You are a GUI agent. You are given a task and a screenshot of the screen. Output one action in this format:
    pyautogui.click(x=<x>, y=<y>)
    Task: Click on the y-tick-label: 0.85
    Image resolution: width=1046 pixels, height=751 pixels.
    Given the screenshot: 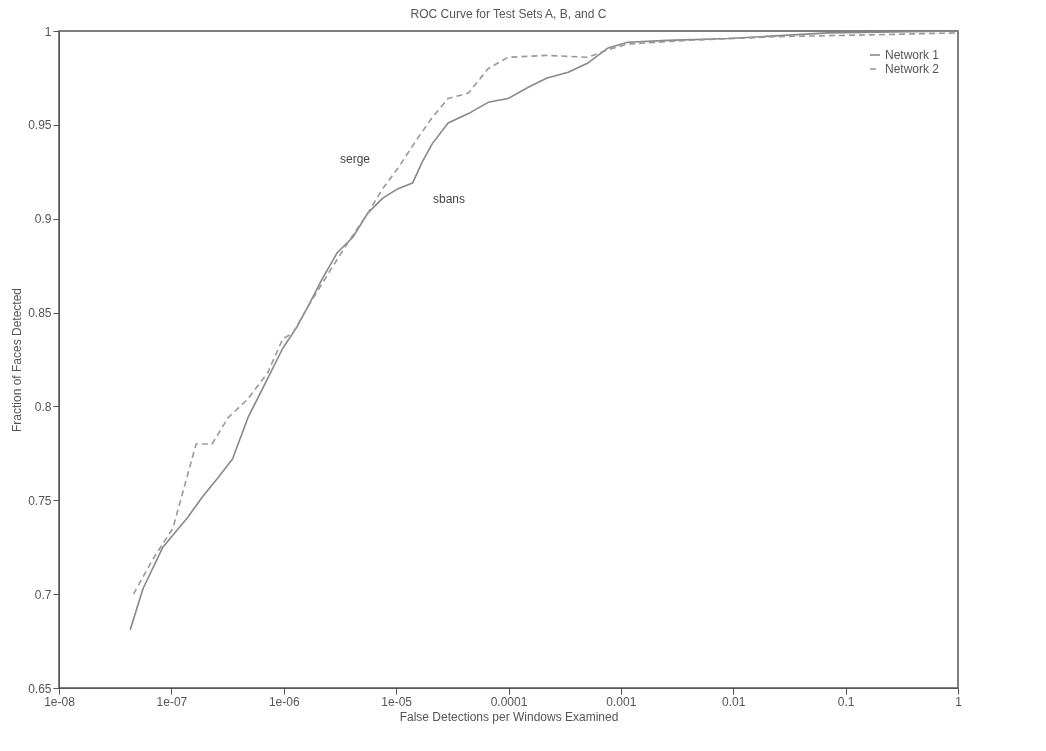 What is the action you would take?
    pyautogui.click(x=40, y=313)
    